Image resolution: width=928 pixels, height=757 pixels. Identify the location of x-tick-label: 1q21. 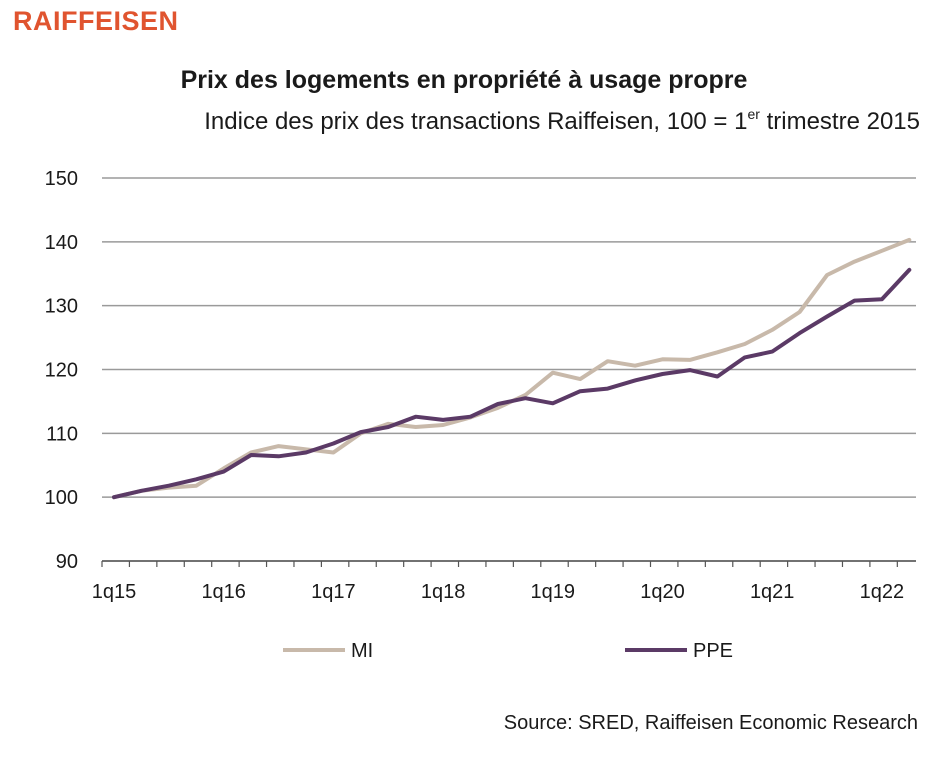
(772, 592).